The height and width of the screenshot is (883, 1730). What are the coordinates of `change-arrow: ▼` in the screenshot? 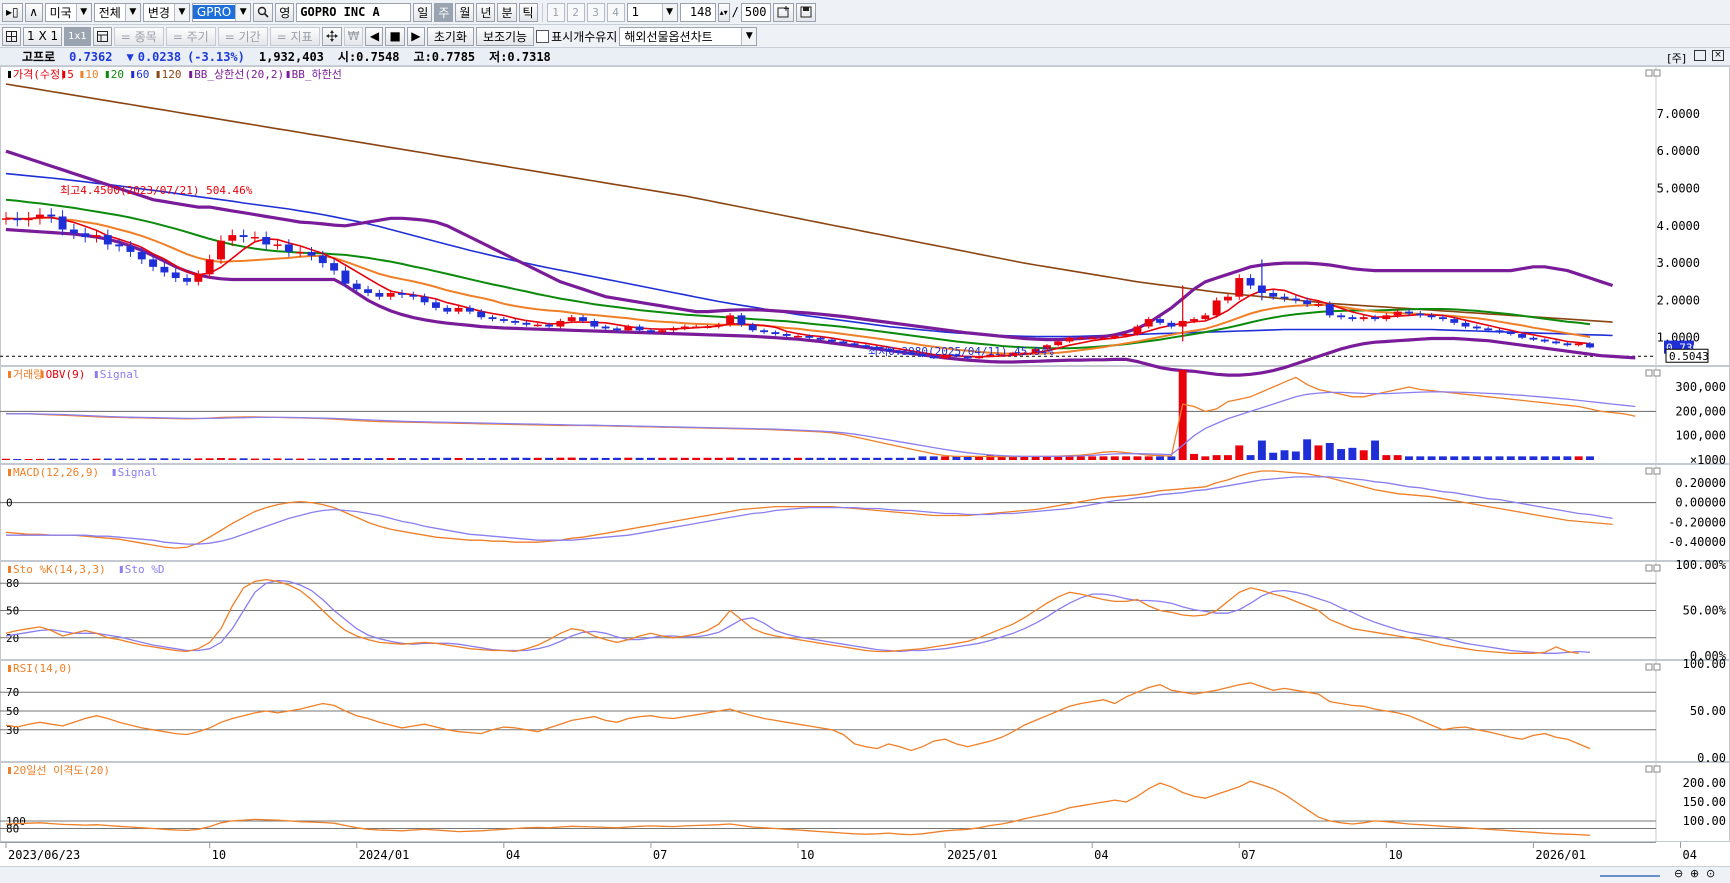 It's located at (130, 56).